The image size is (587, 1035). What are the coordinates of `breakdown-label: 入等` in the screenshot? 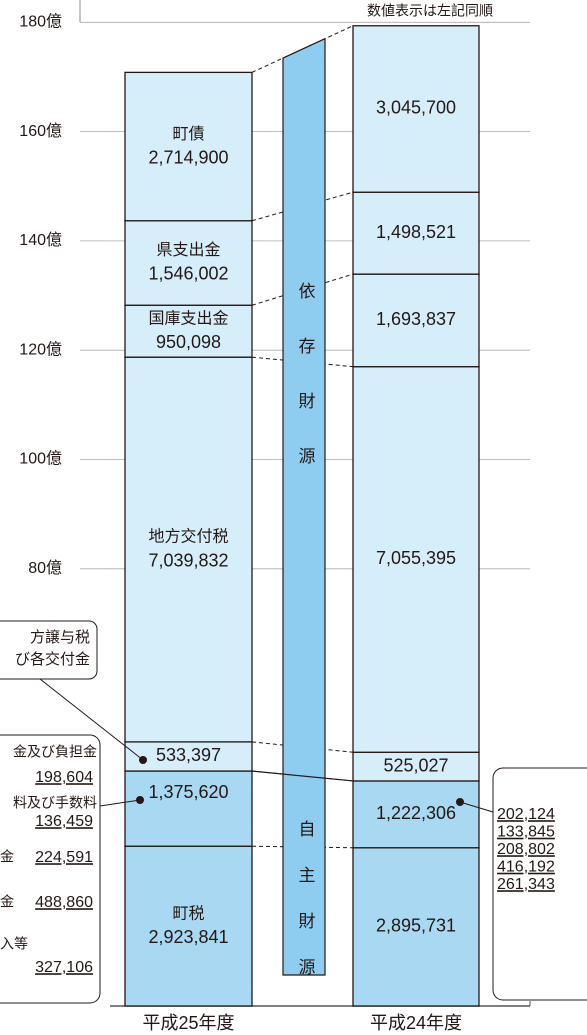 It's located at (14, 944).